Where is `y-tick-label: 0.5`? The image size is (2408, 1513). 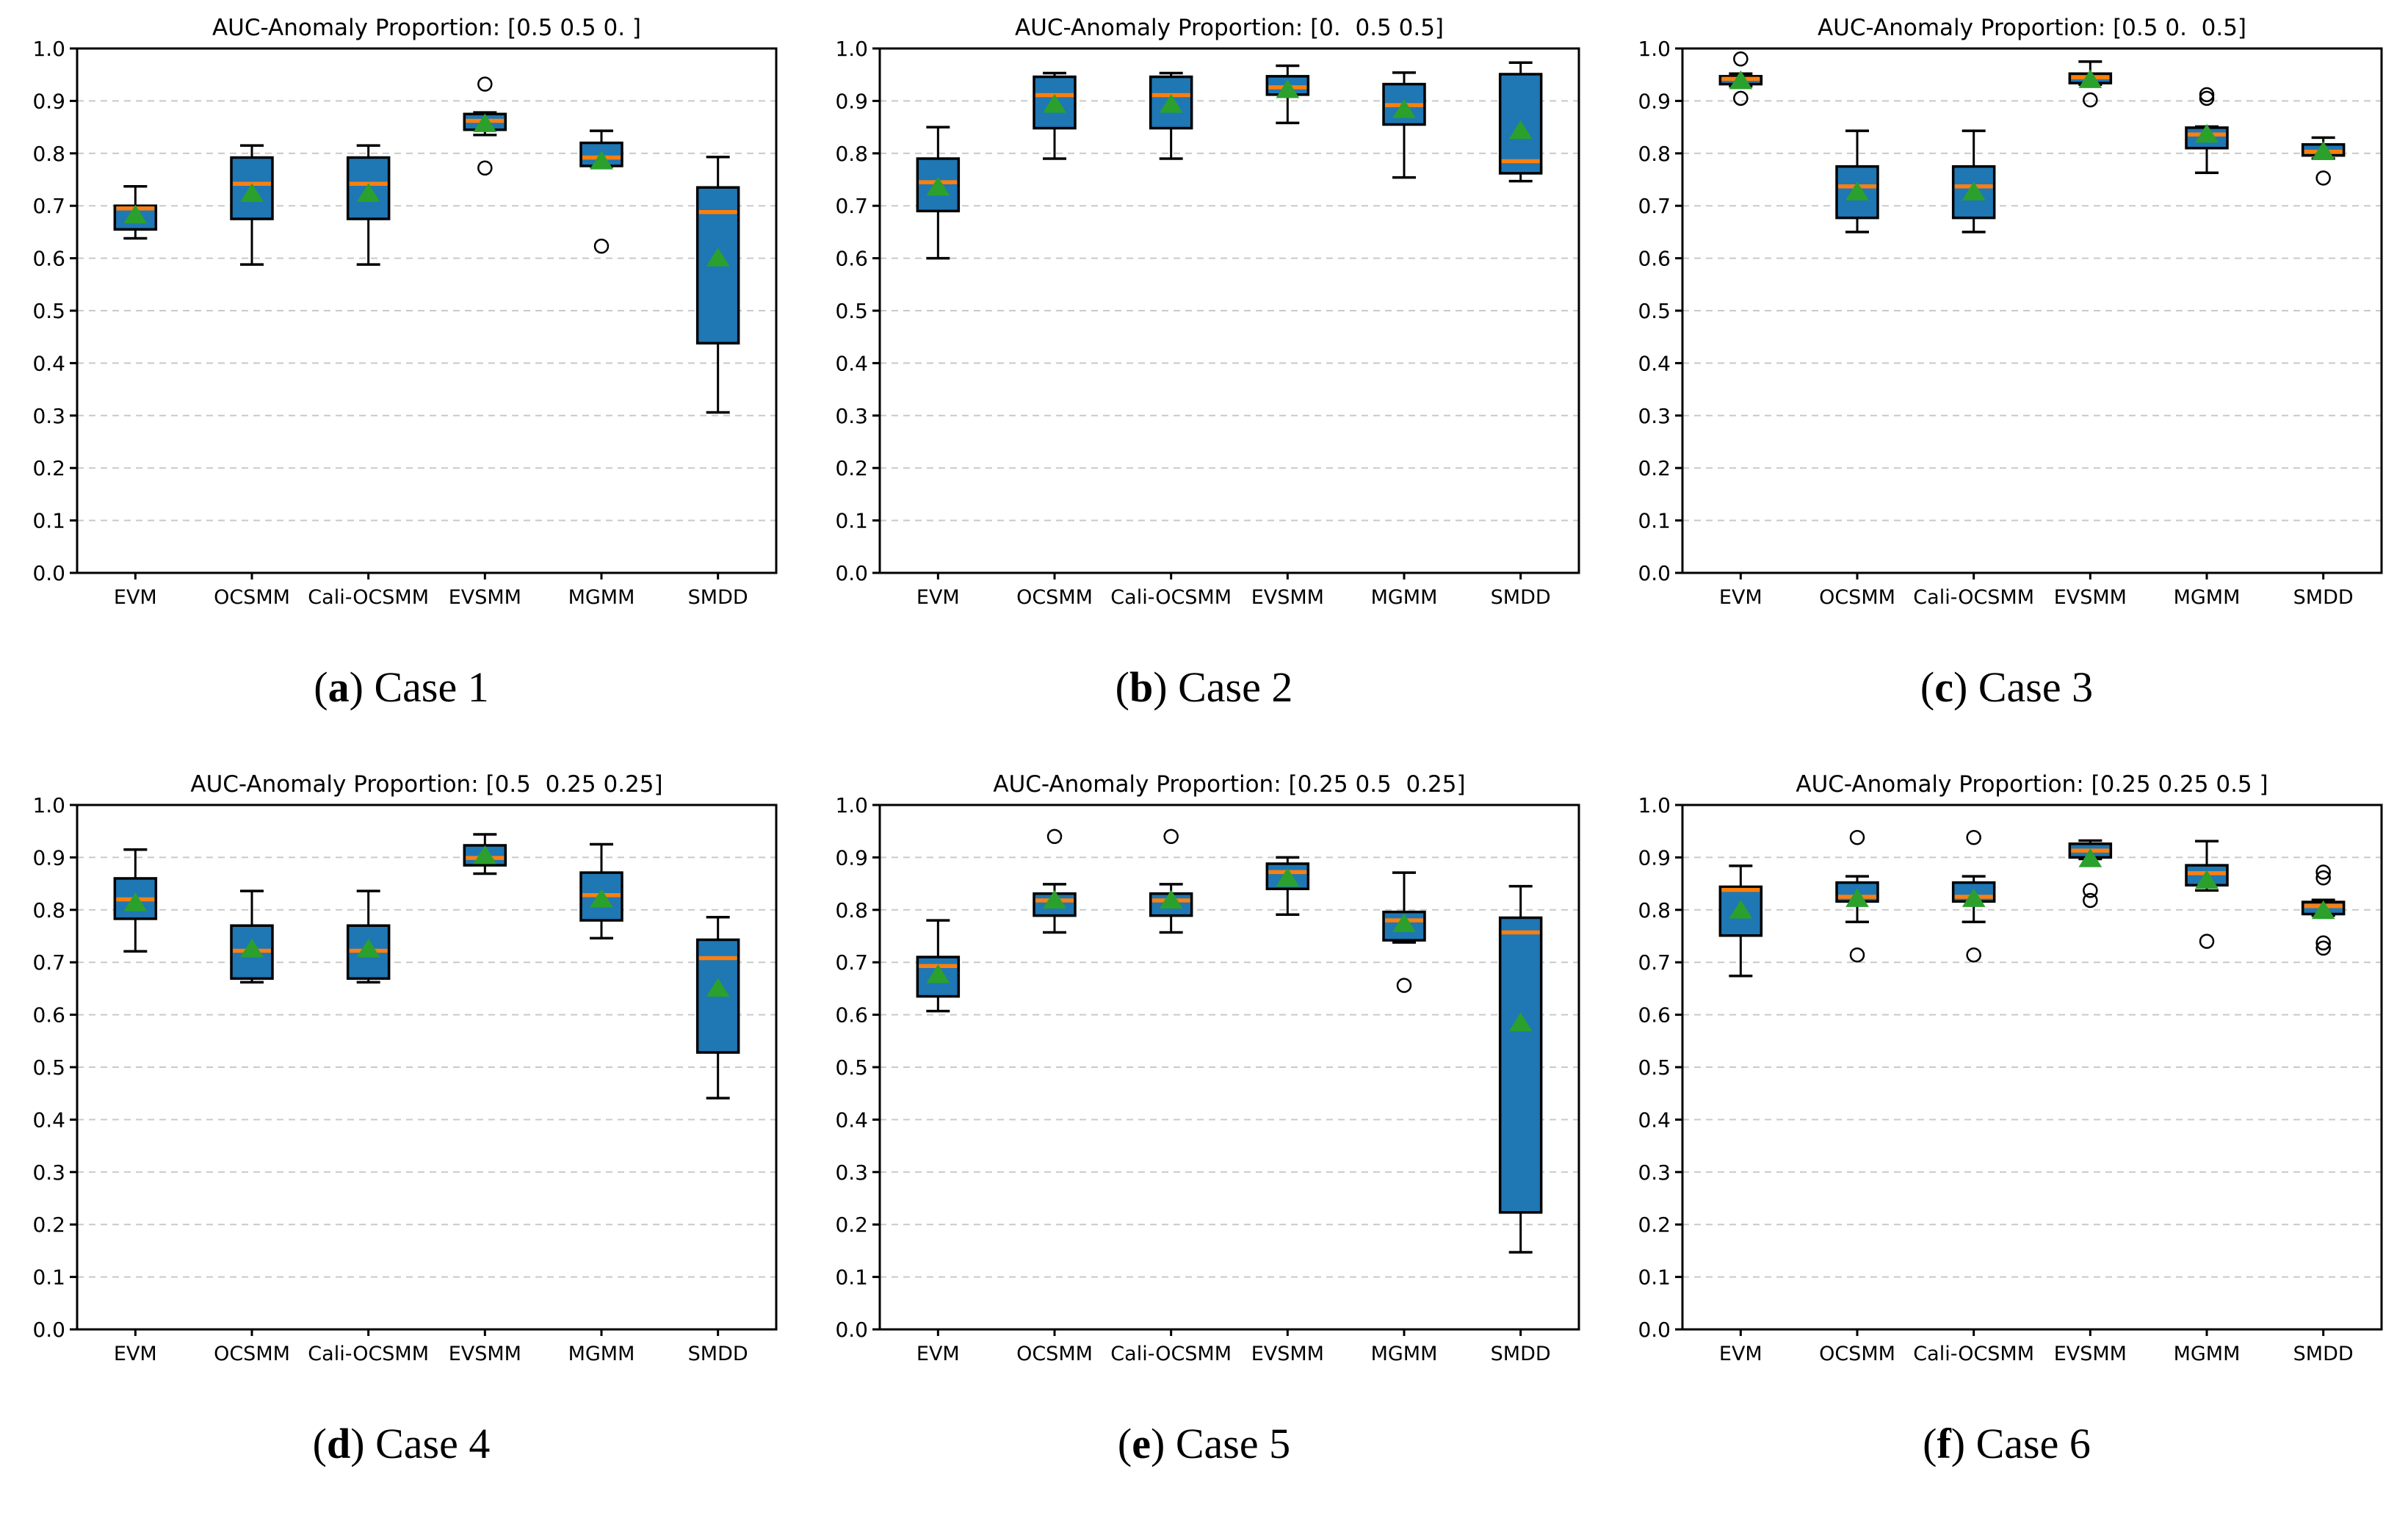 y-tick-label: 0.5 is located at coordinates (851, 1067).